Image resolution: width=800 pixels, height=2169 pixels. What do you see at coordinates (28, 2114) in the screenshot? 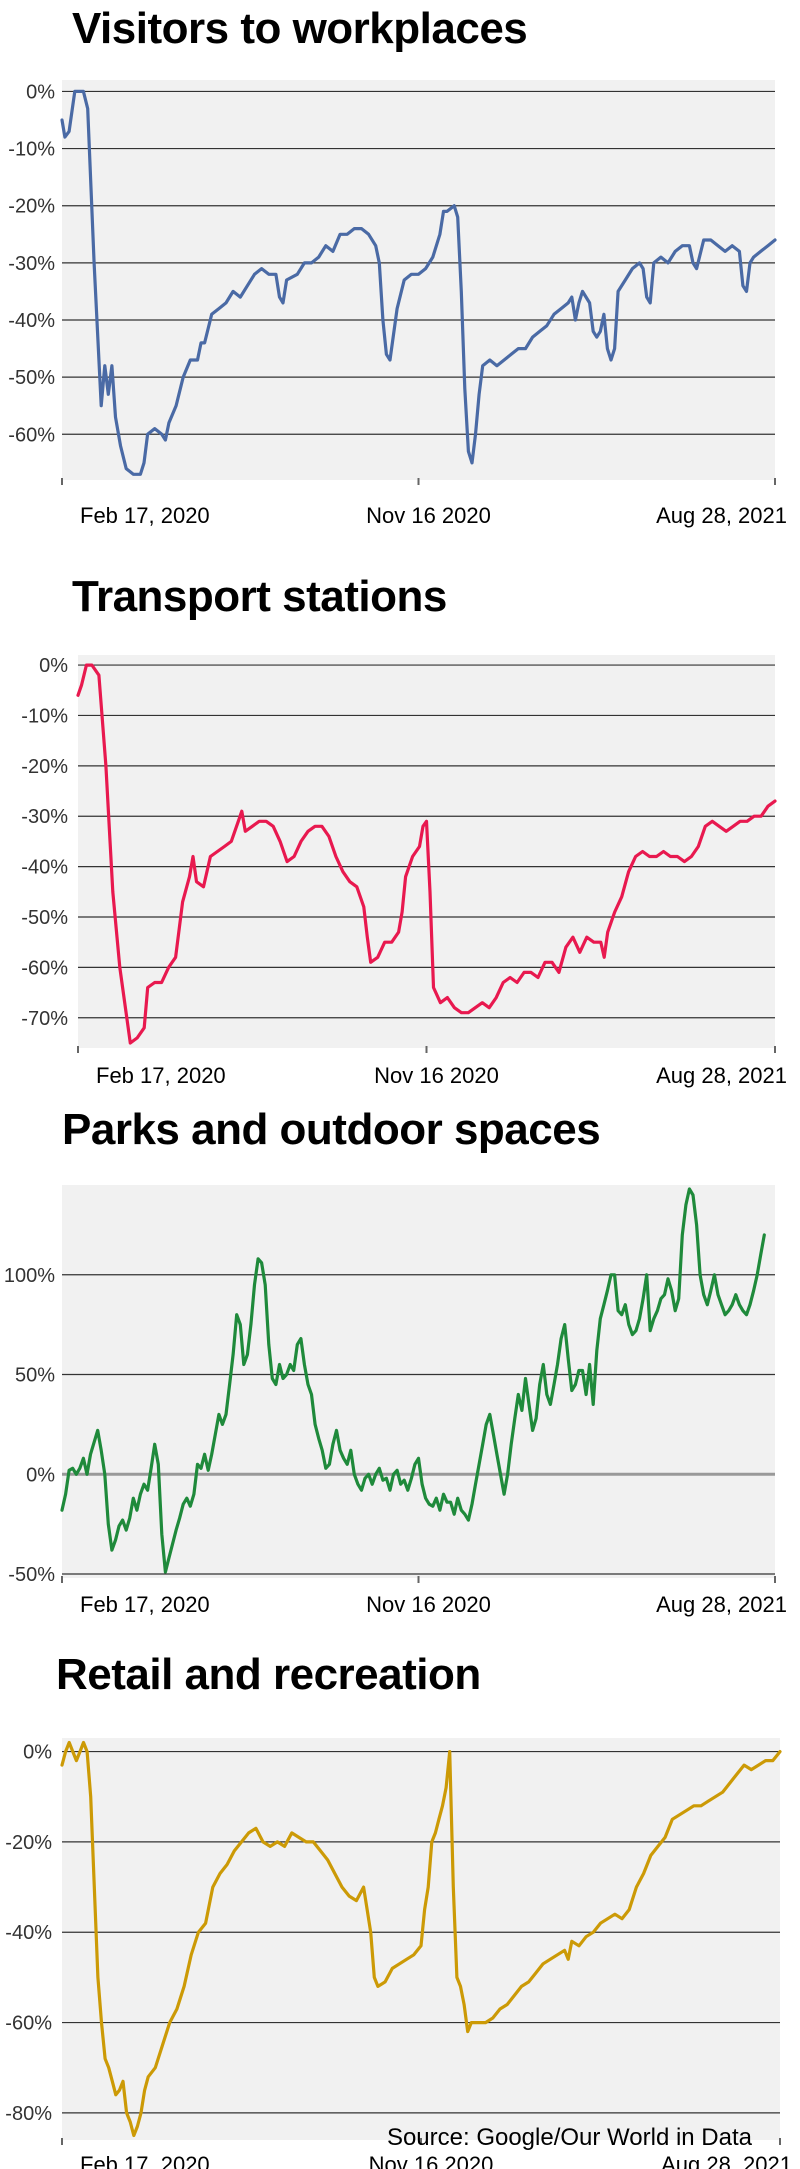
I see `y-tick-label: -80%` at bounding box center [28, 2114].